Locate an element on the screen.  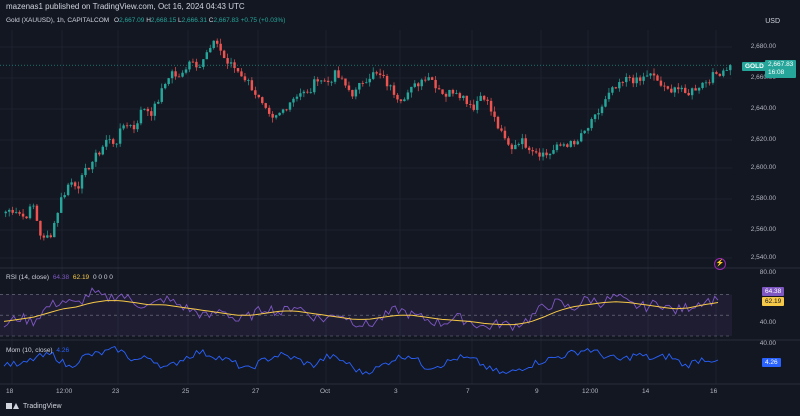
currency-label: USD is located at coordinates (772, 21).